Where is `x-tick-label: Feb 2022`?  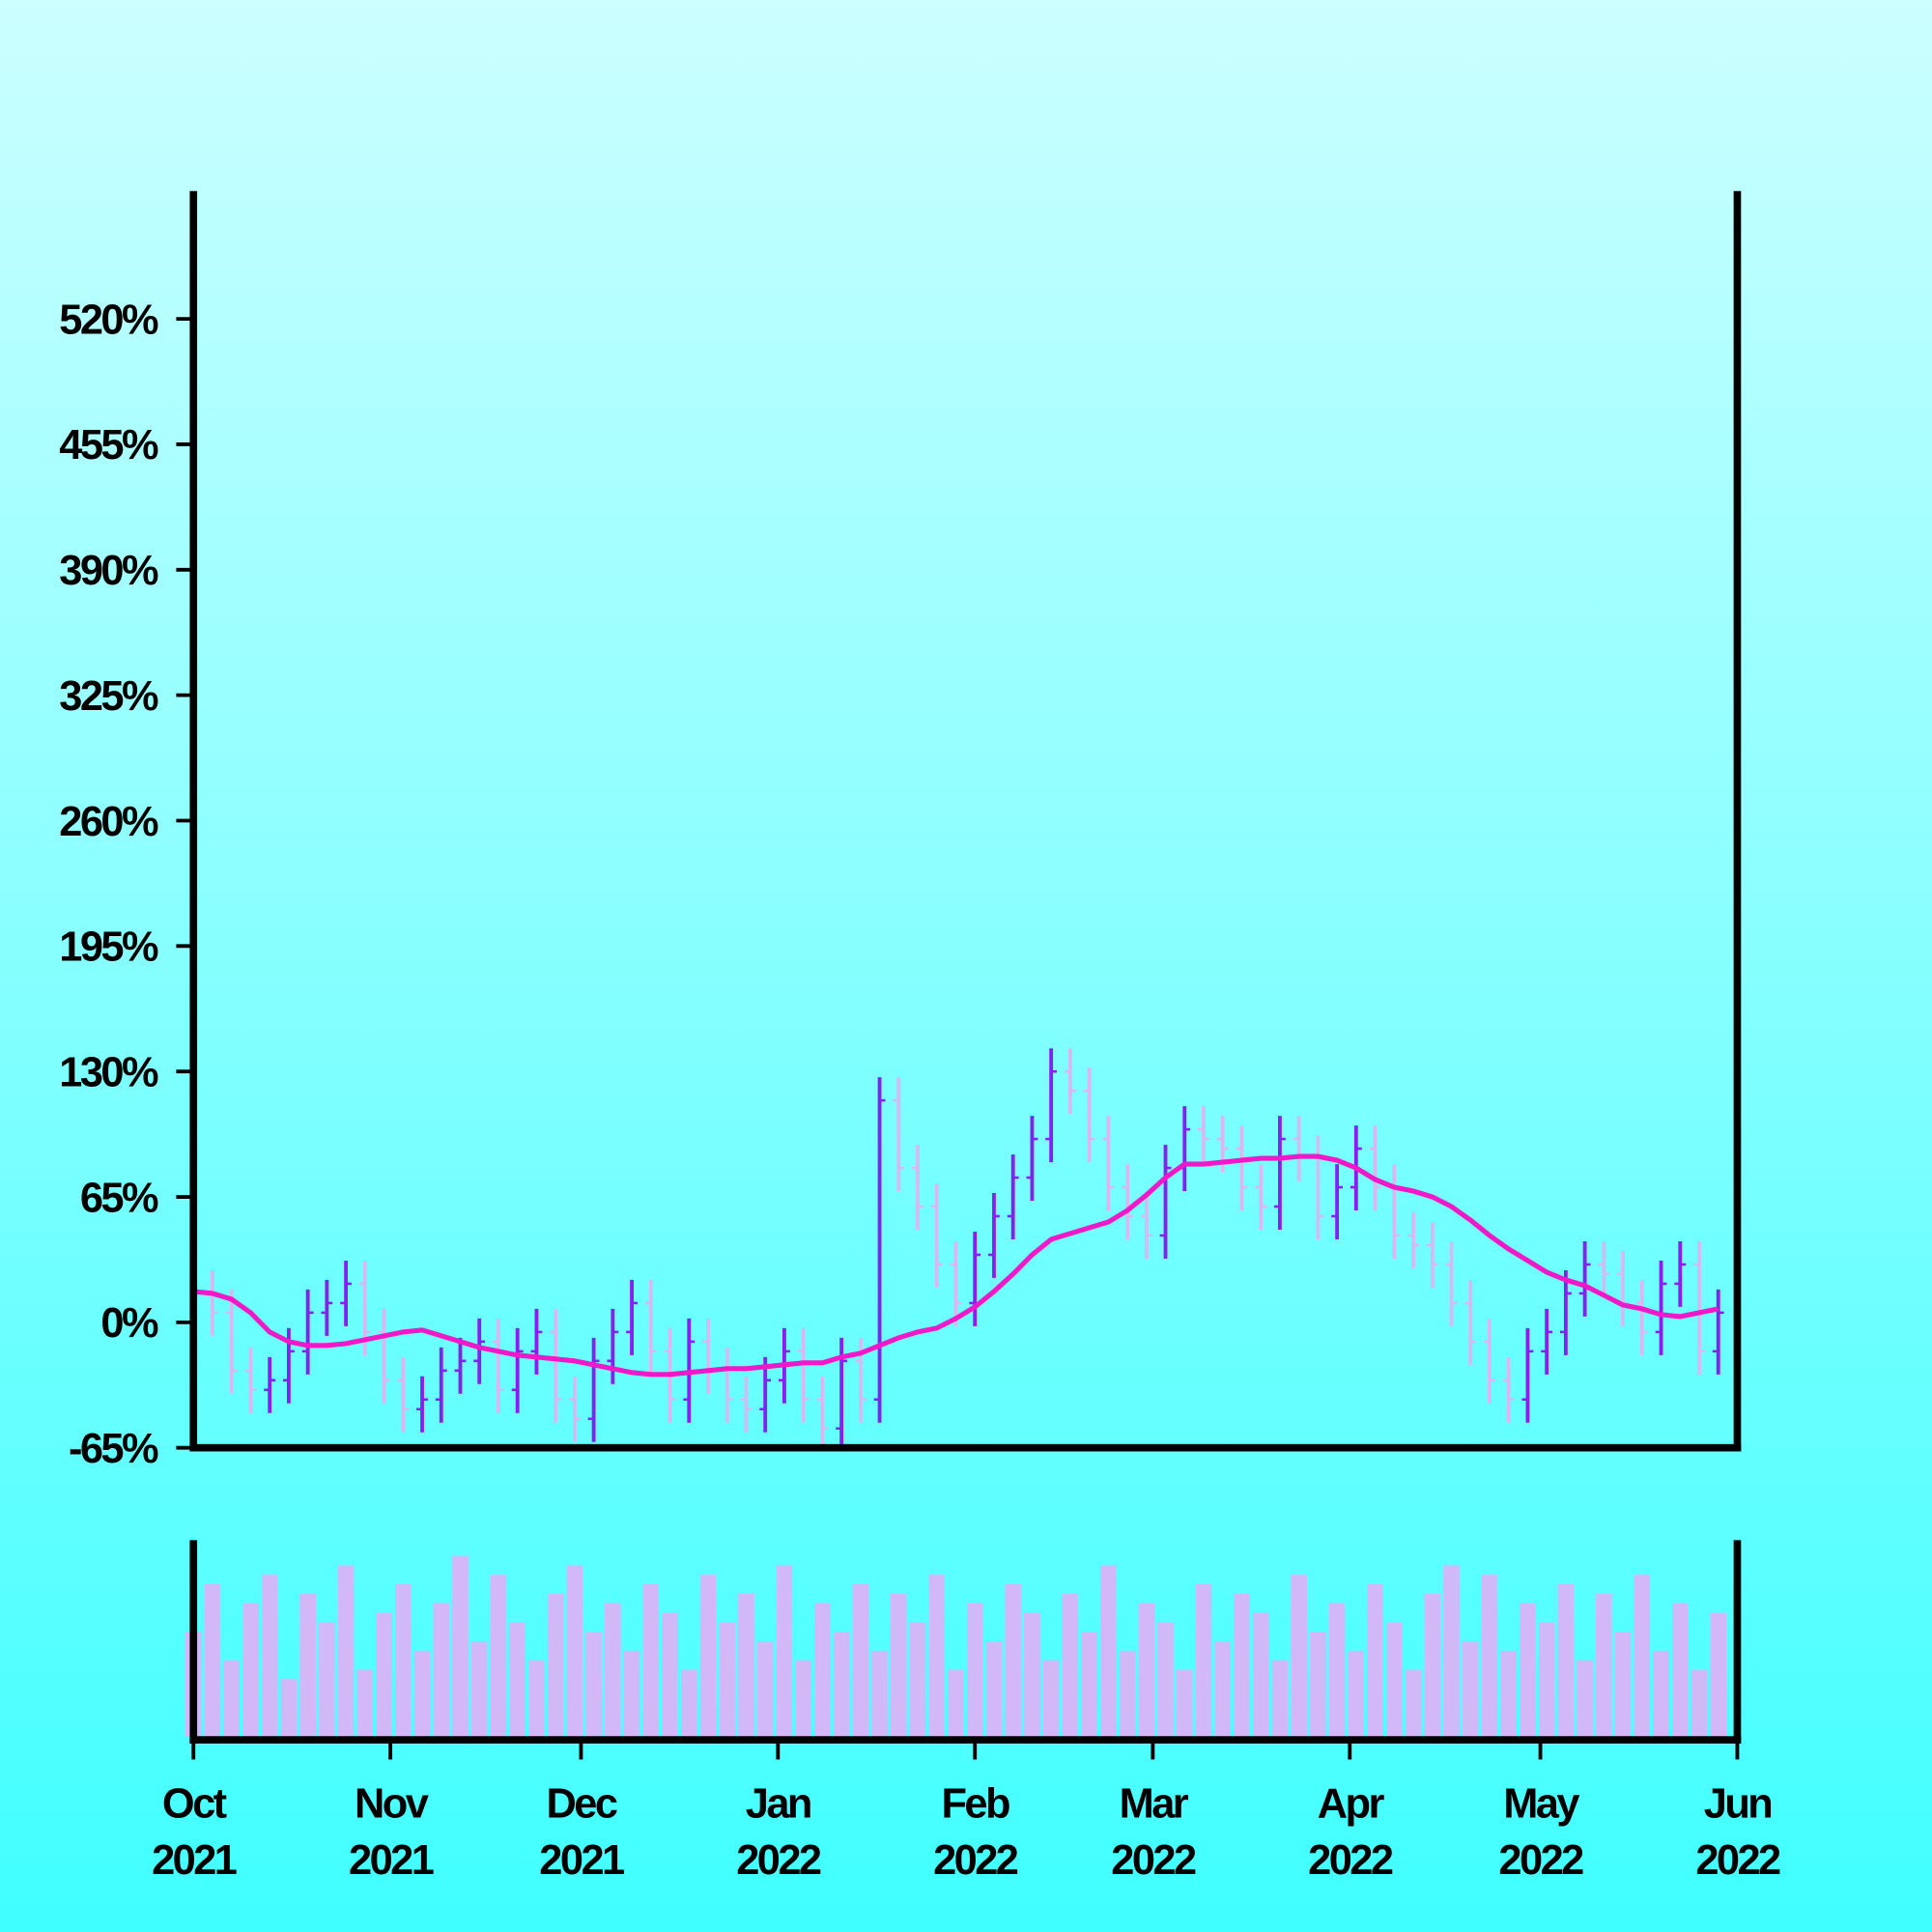 x-tick-label: Feb 2022 is located at coordinates (975, 1832).